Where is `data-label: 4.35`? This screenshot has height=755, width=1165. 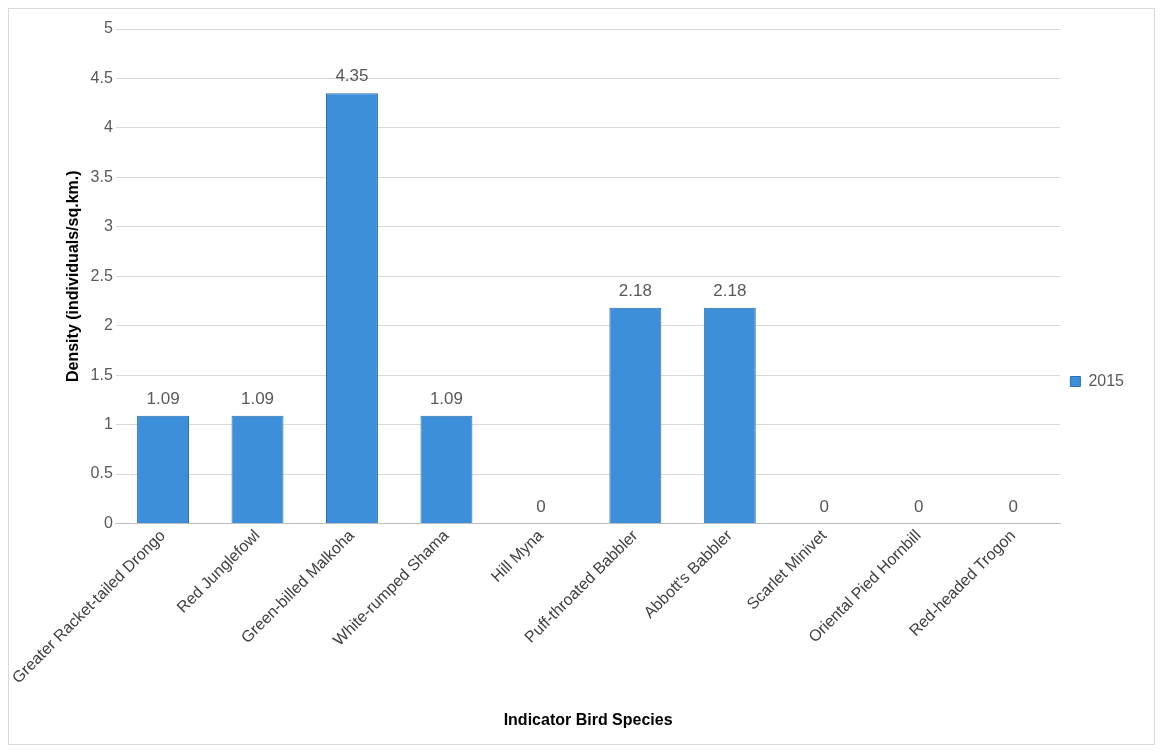
data-label: 4.35 is located at coordinates (352, 76).